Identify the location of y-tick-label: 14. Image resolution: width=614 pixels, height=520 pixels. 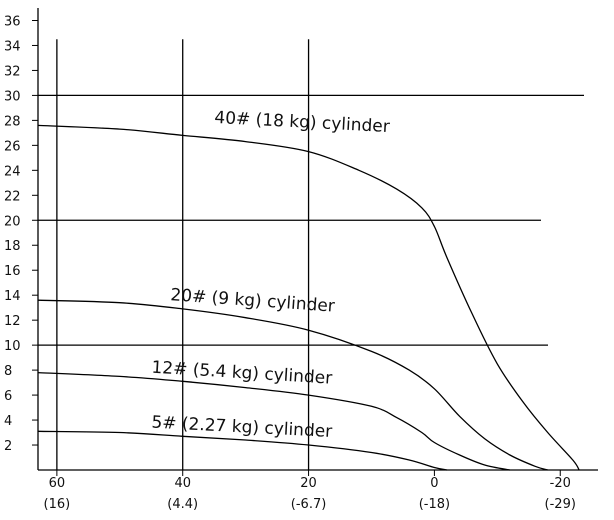
(12, 296).